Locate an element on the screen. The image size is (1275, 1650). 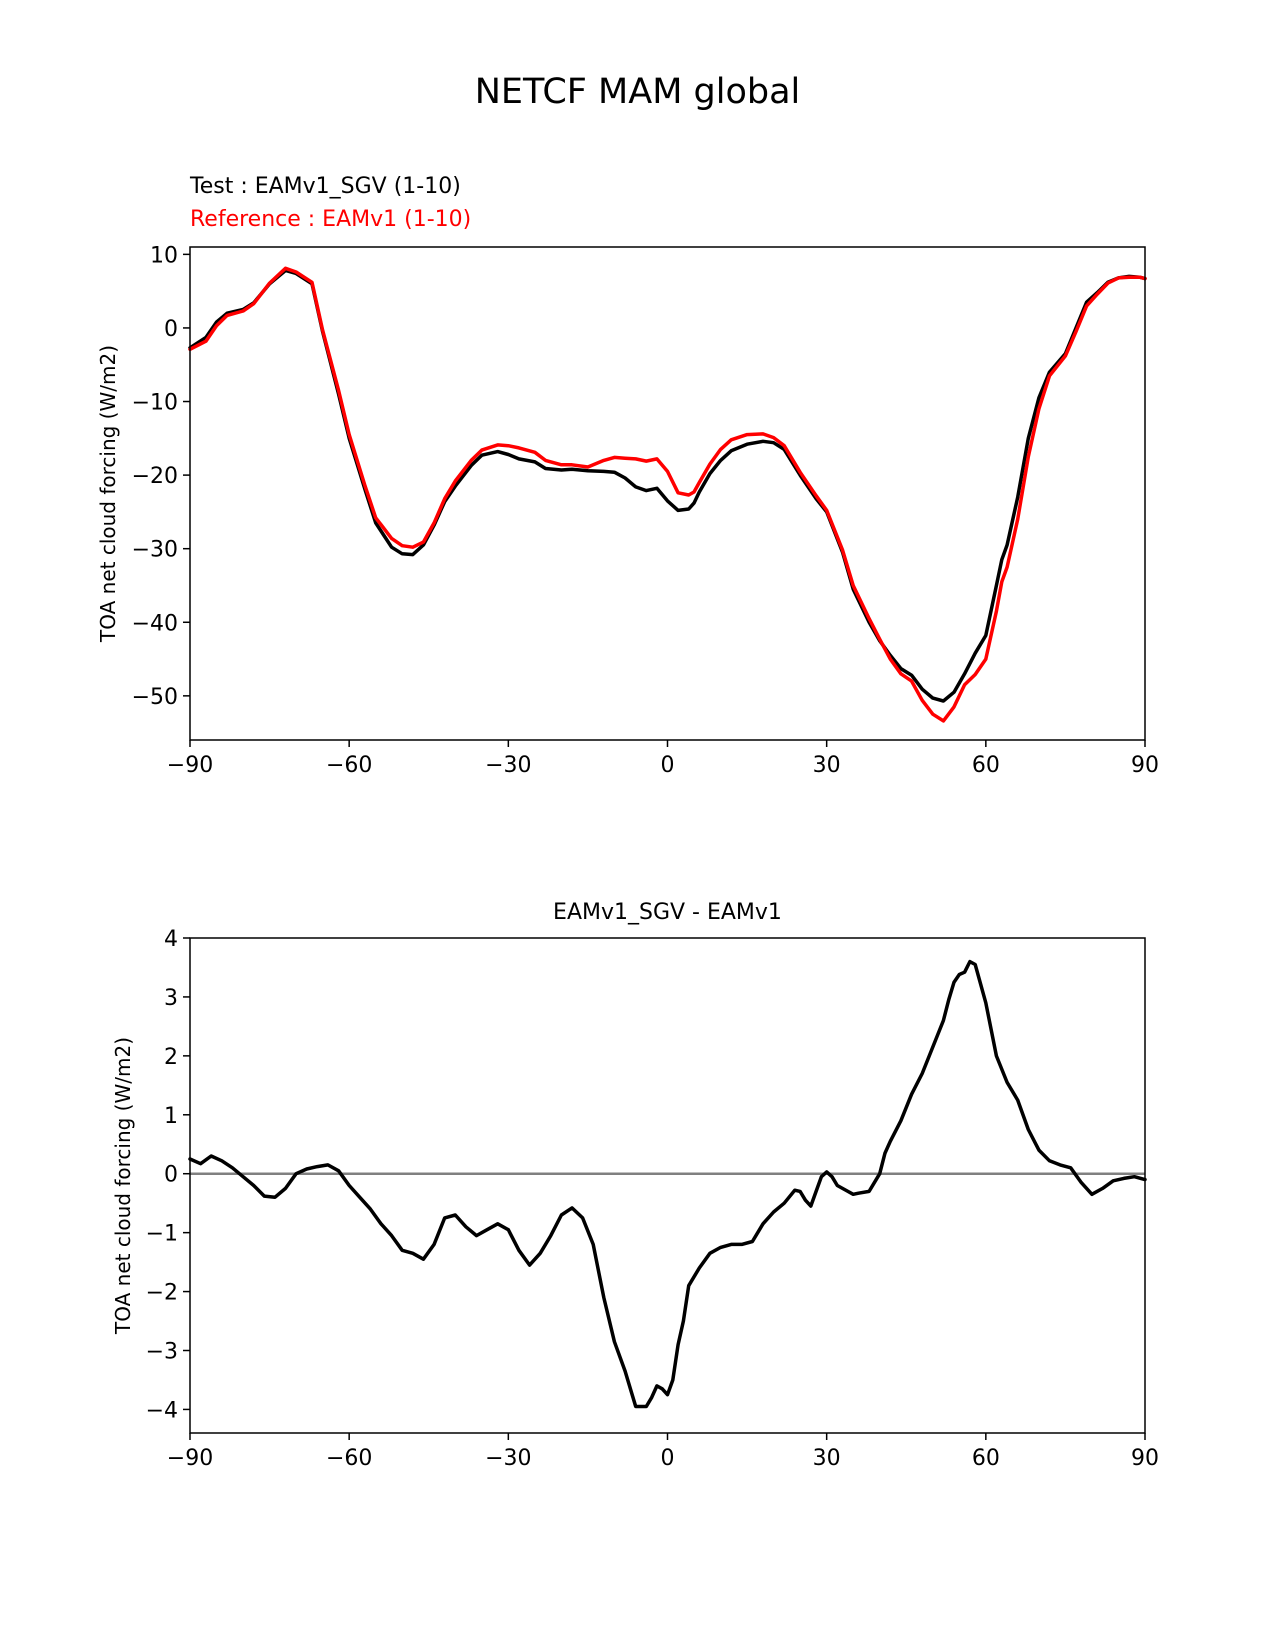
y-tick-label: −40 is located at coordinates (155, 623).